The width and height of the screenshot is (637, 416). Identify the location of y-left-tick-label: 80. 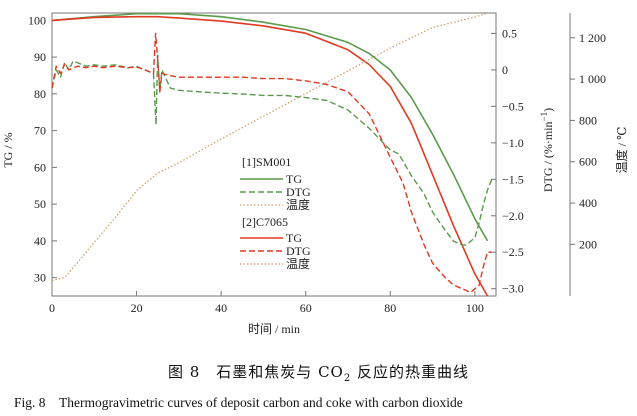
(40, 94).